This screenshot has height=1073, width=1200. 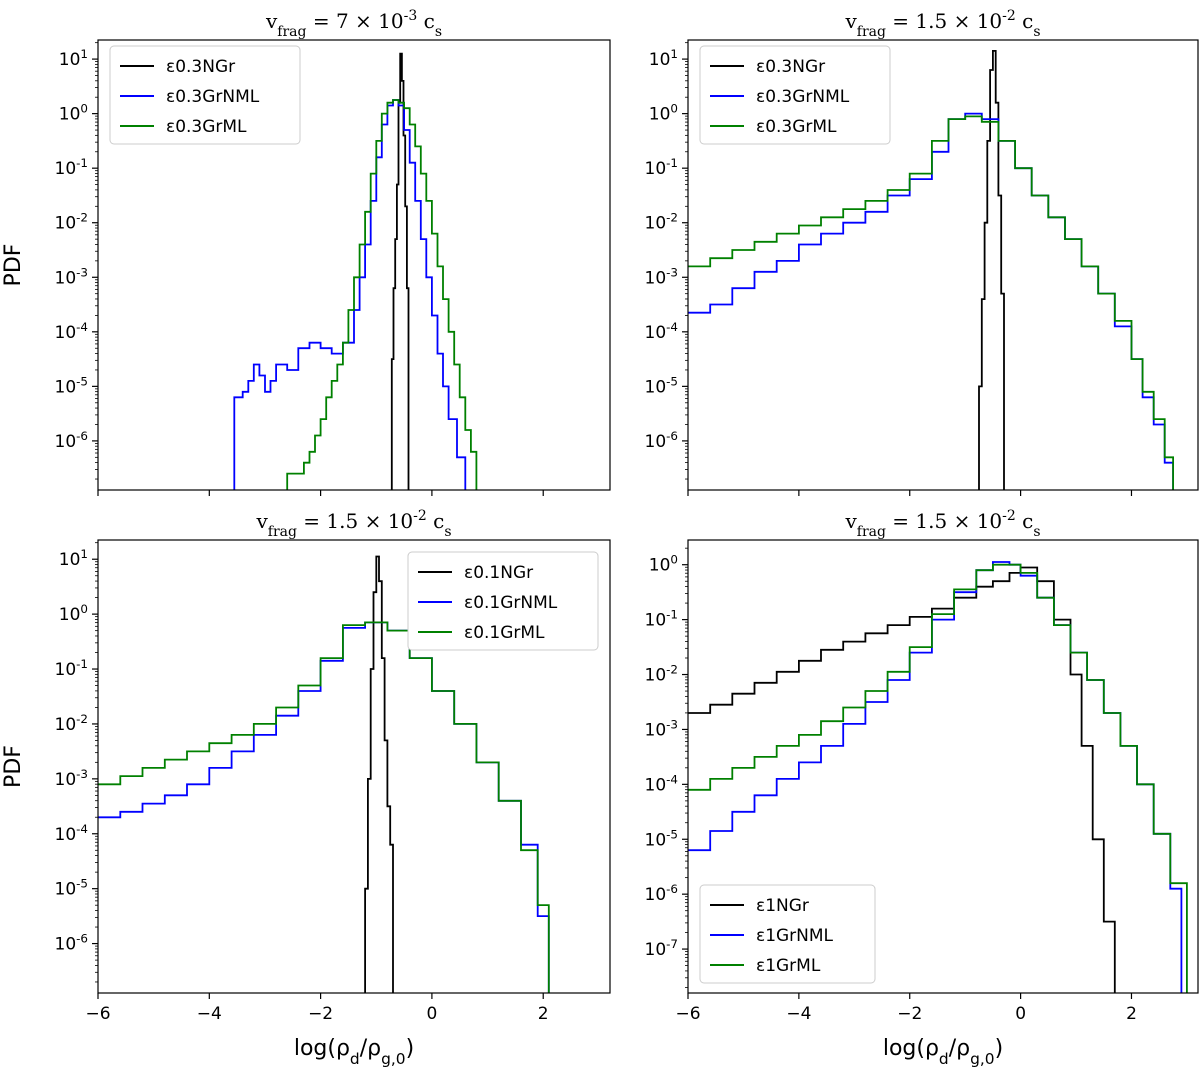 What do you see at coordinates (504, 633) in the screenshot?
I see `legend-label: ε0.1GrML` at bounding box center [504, 633].